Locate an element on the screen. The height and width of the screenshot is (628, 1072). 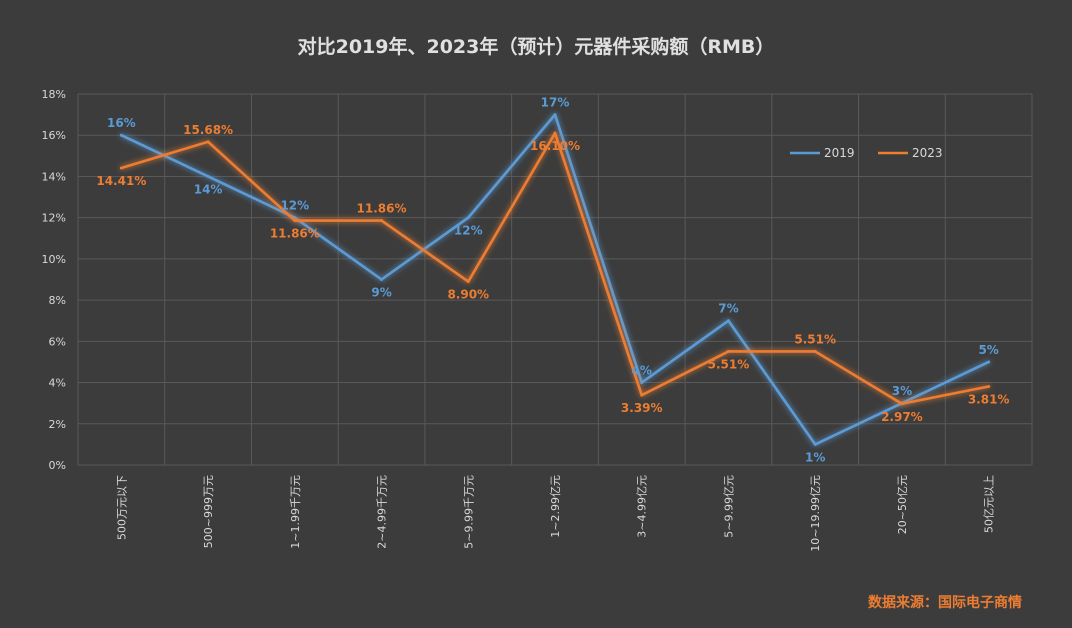
data-label-2023: 8.90% is located at coordinates (468, 295).